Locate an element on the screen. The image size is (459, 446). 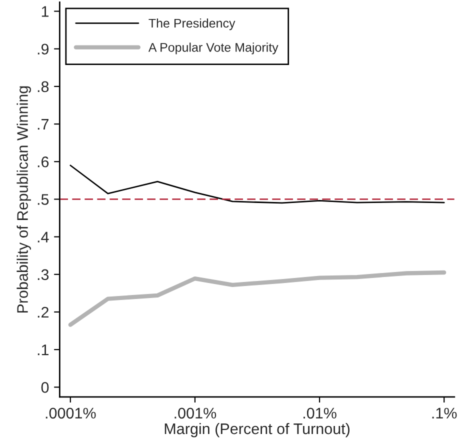
y-tick-label: .5 is located at coordinates (43, 199).